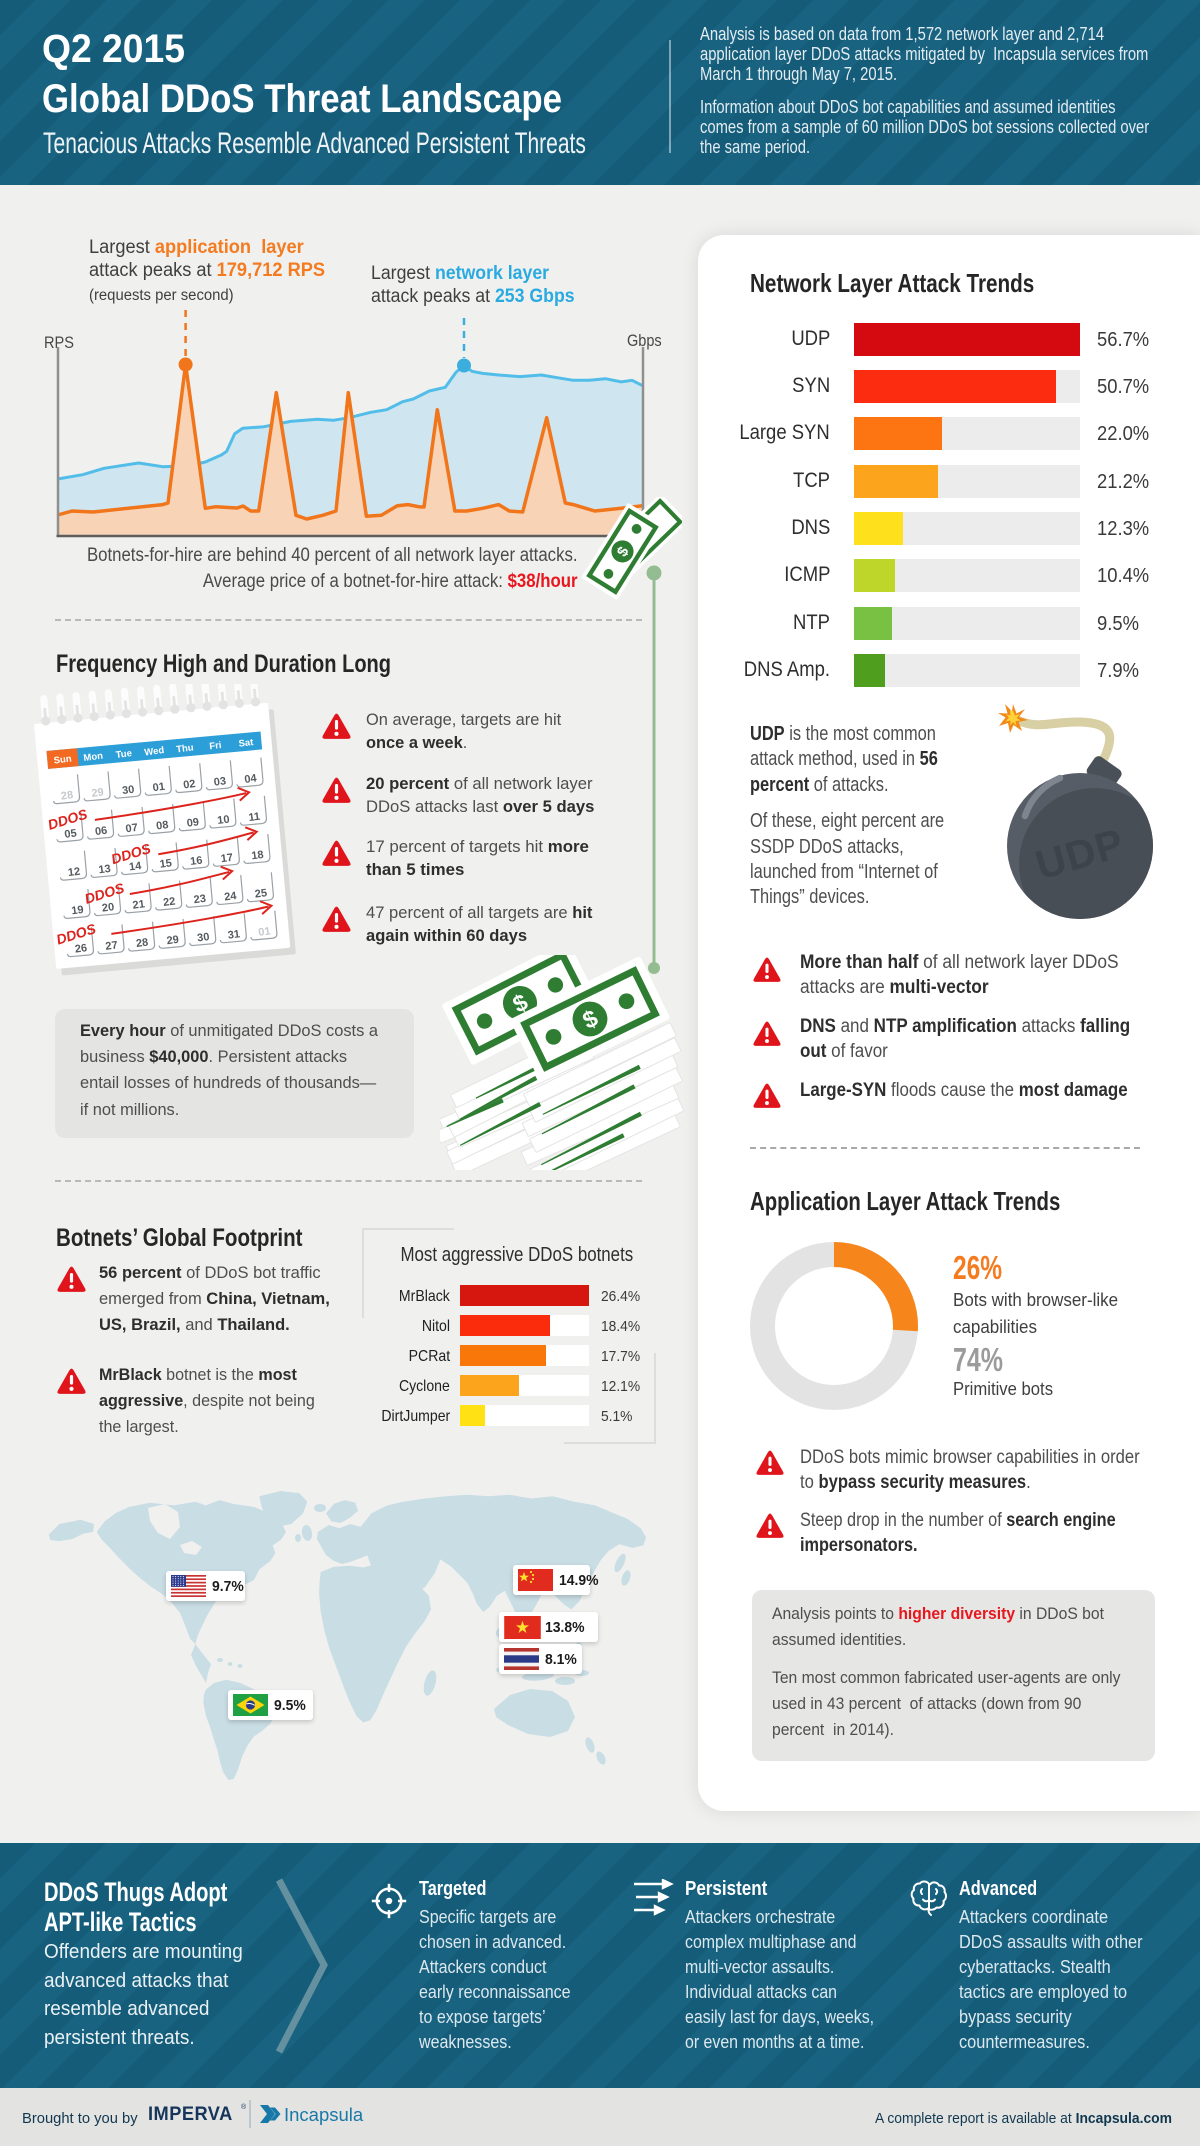 The image size is (1200, 2146). Describe the element at coordinates (251, 779) in the screenshot. I see `svg-text: 04` at that location.